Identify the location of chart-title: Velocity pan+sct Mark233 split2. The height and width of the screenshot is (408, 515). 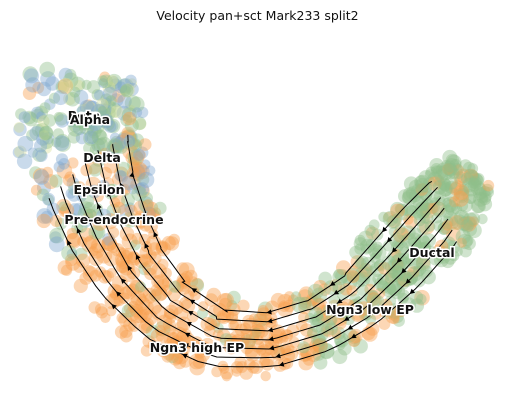
(257, 15).